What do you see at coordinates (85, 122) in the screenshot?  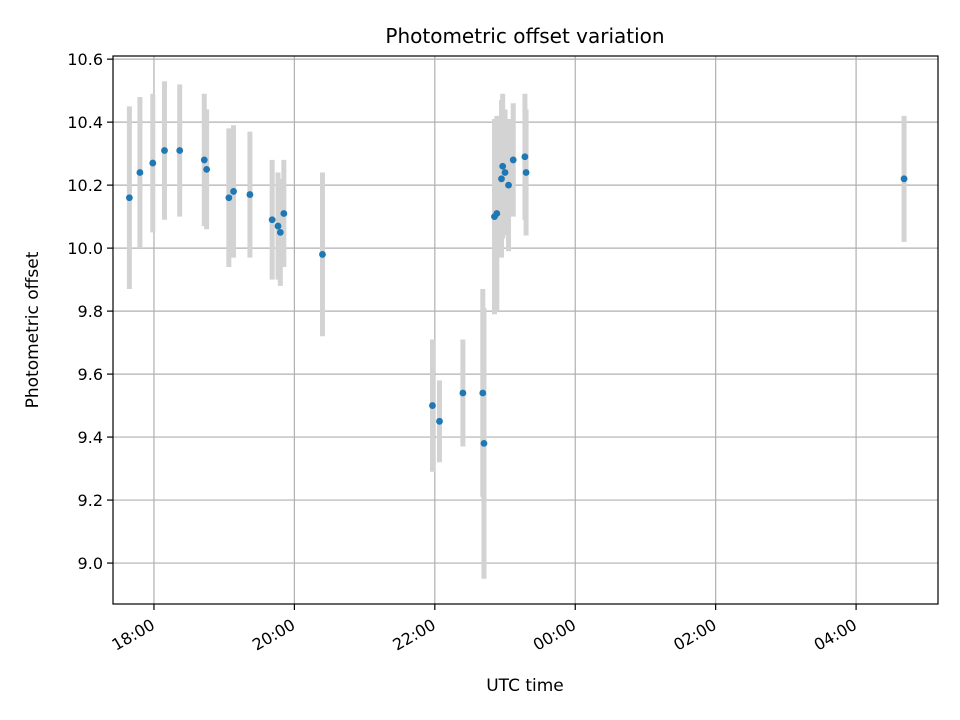 I see `y-tick-label: 10.4` at bounding box center [85, 122].